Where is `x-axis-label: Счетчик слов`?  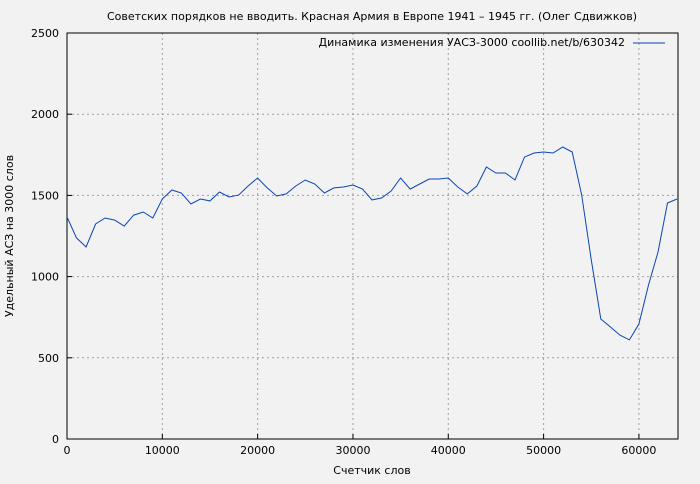 x-axis-label: Счетчик слов is located at coordinates (371, 470).